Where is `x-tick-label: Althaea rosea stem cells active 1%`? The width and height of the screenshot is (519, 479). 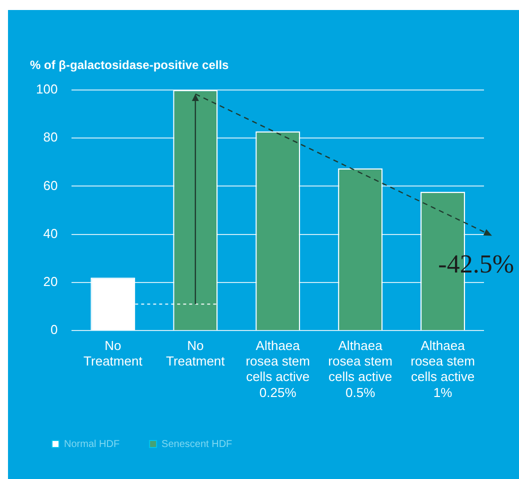
x-tick-label: Althaea rosea stem cells active 1% is located at coordinates (442, 369).